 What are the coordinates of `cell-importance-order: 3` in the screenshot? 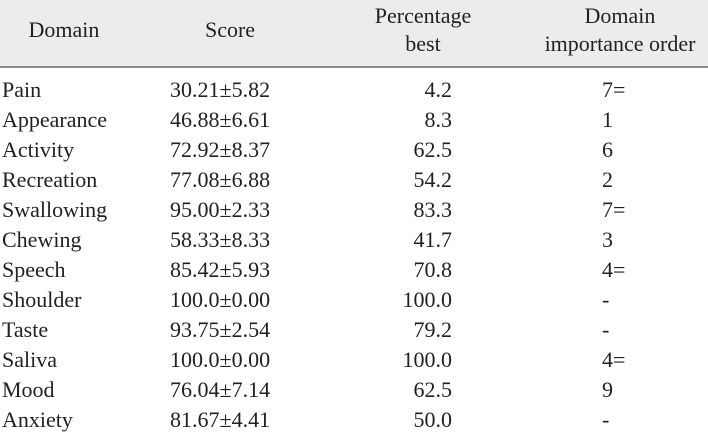 It's located at (607, 239).